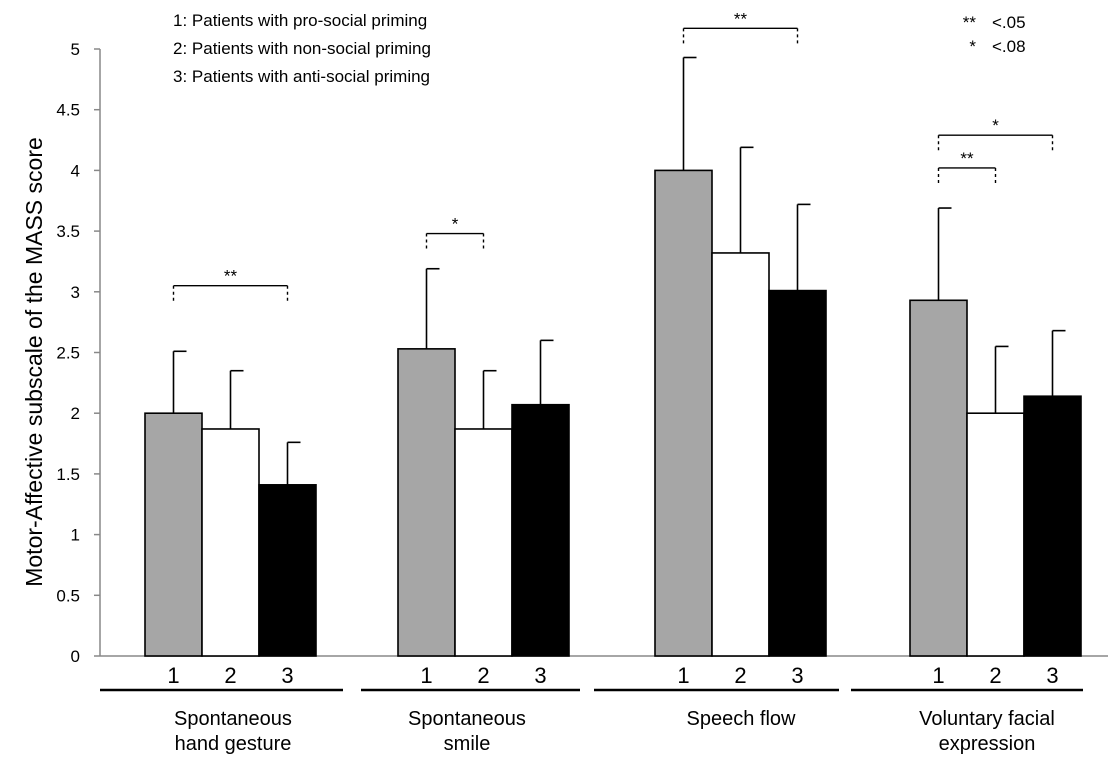 Image resolution: width=1117 pixels, height=762 pixels. What do you see at coordinates (995, 534) in the screenshot?
I see `bar-group4-cond2` at bounding box center [995, 534].